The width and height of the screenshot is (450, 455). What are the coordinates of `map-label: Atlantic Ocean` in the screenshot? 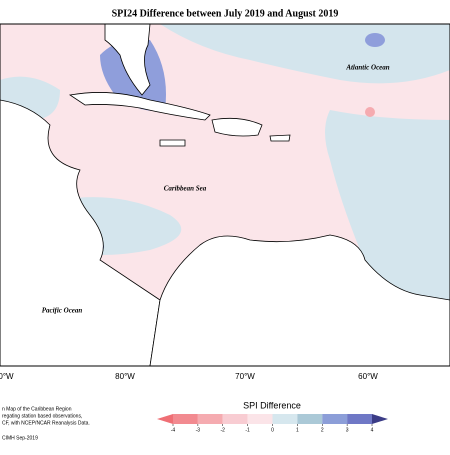 It's located at (367, 68).